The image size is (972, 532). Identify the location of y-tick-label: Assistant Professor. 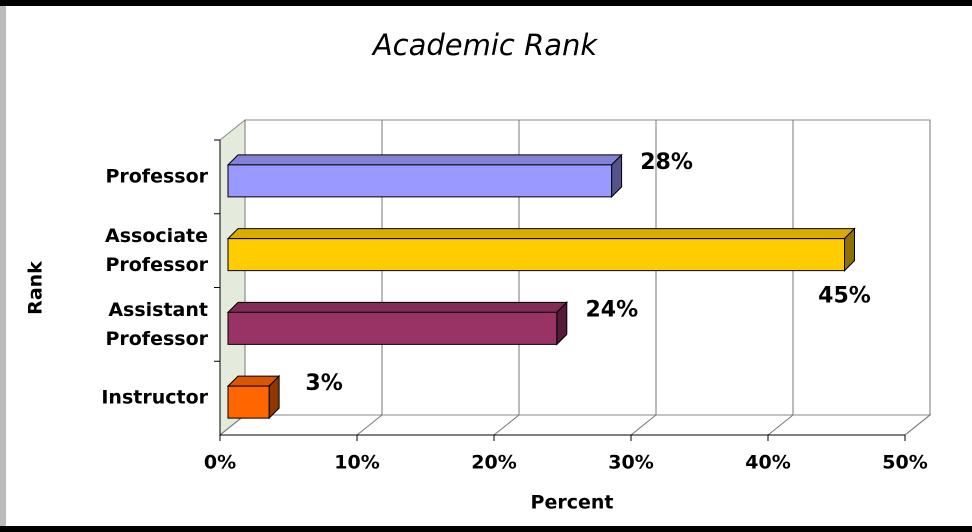
(156, 323).